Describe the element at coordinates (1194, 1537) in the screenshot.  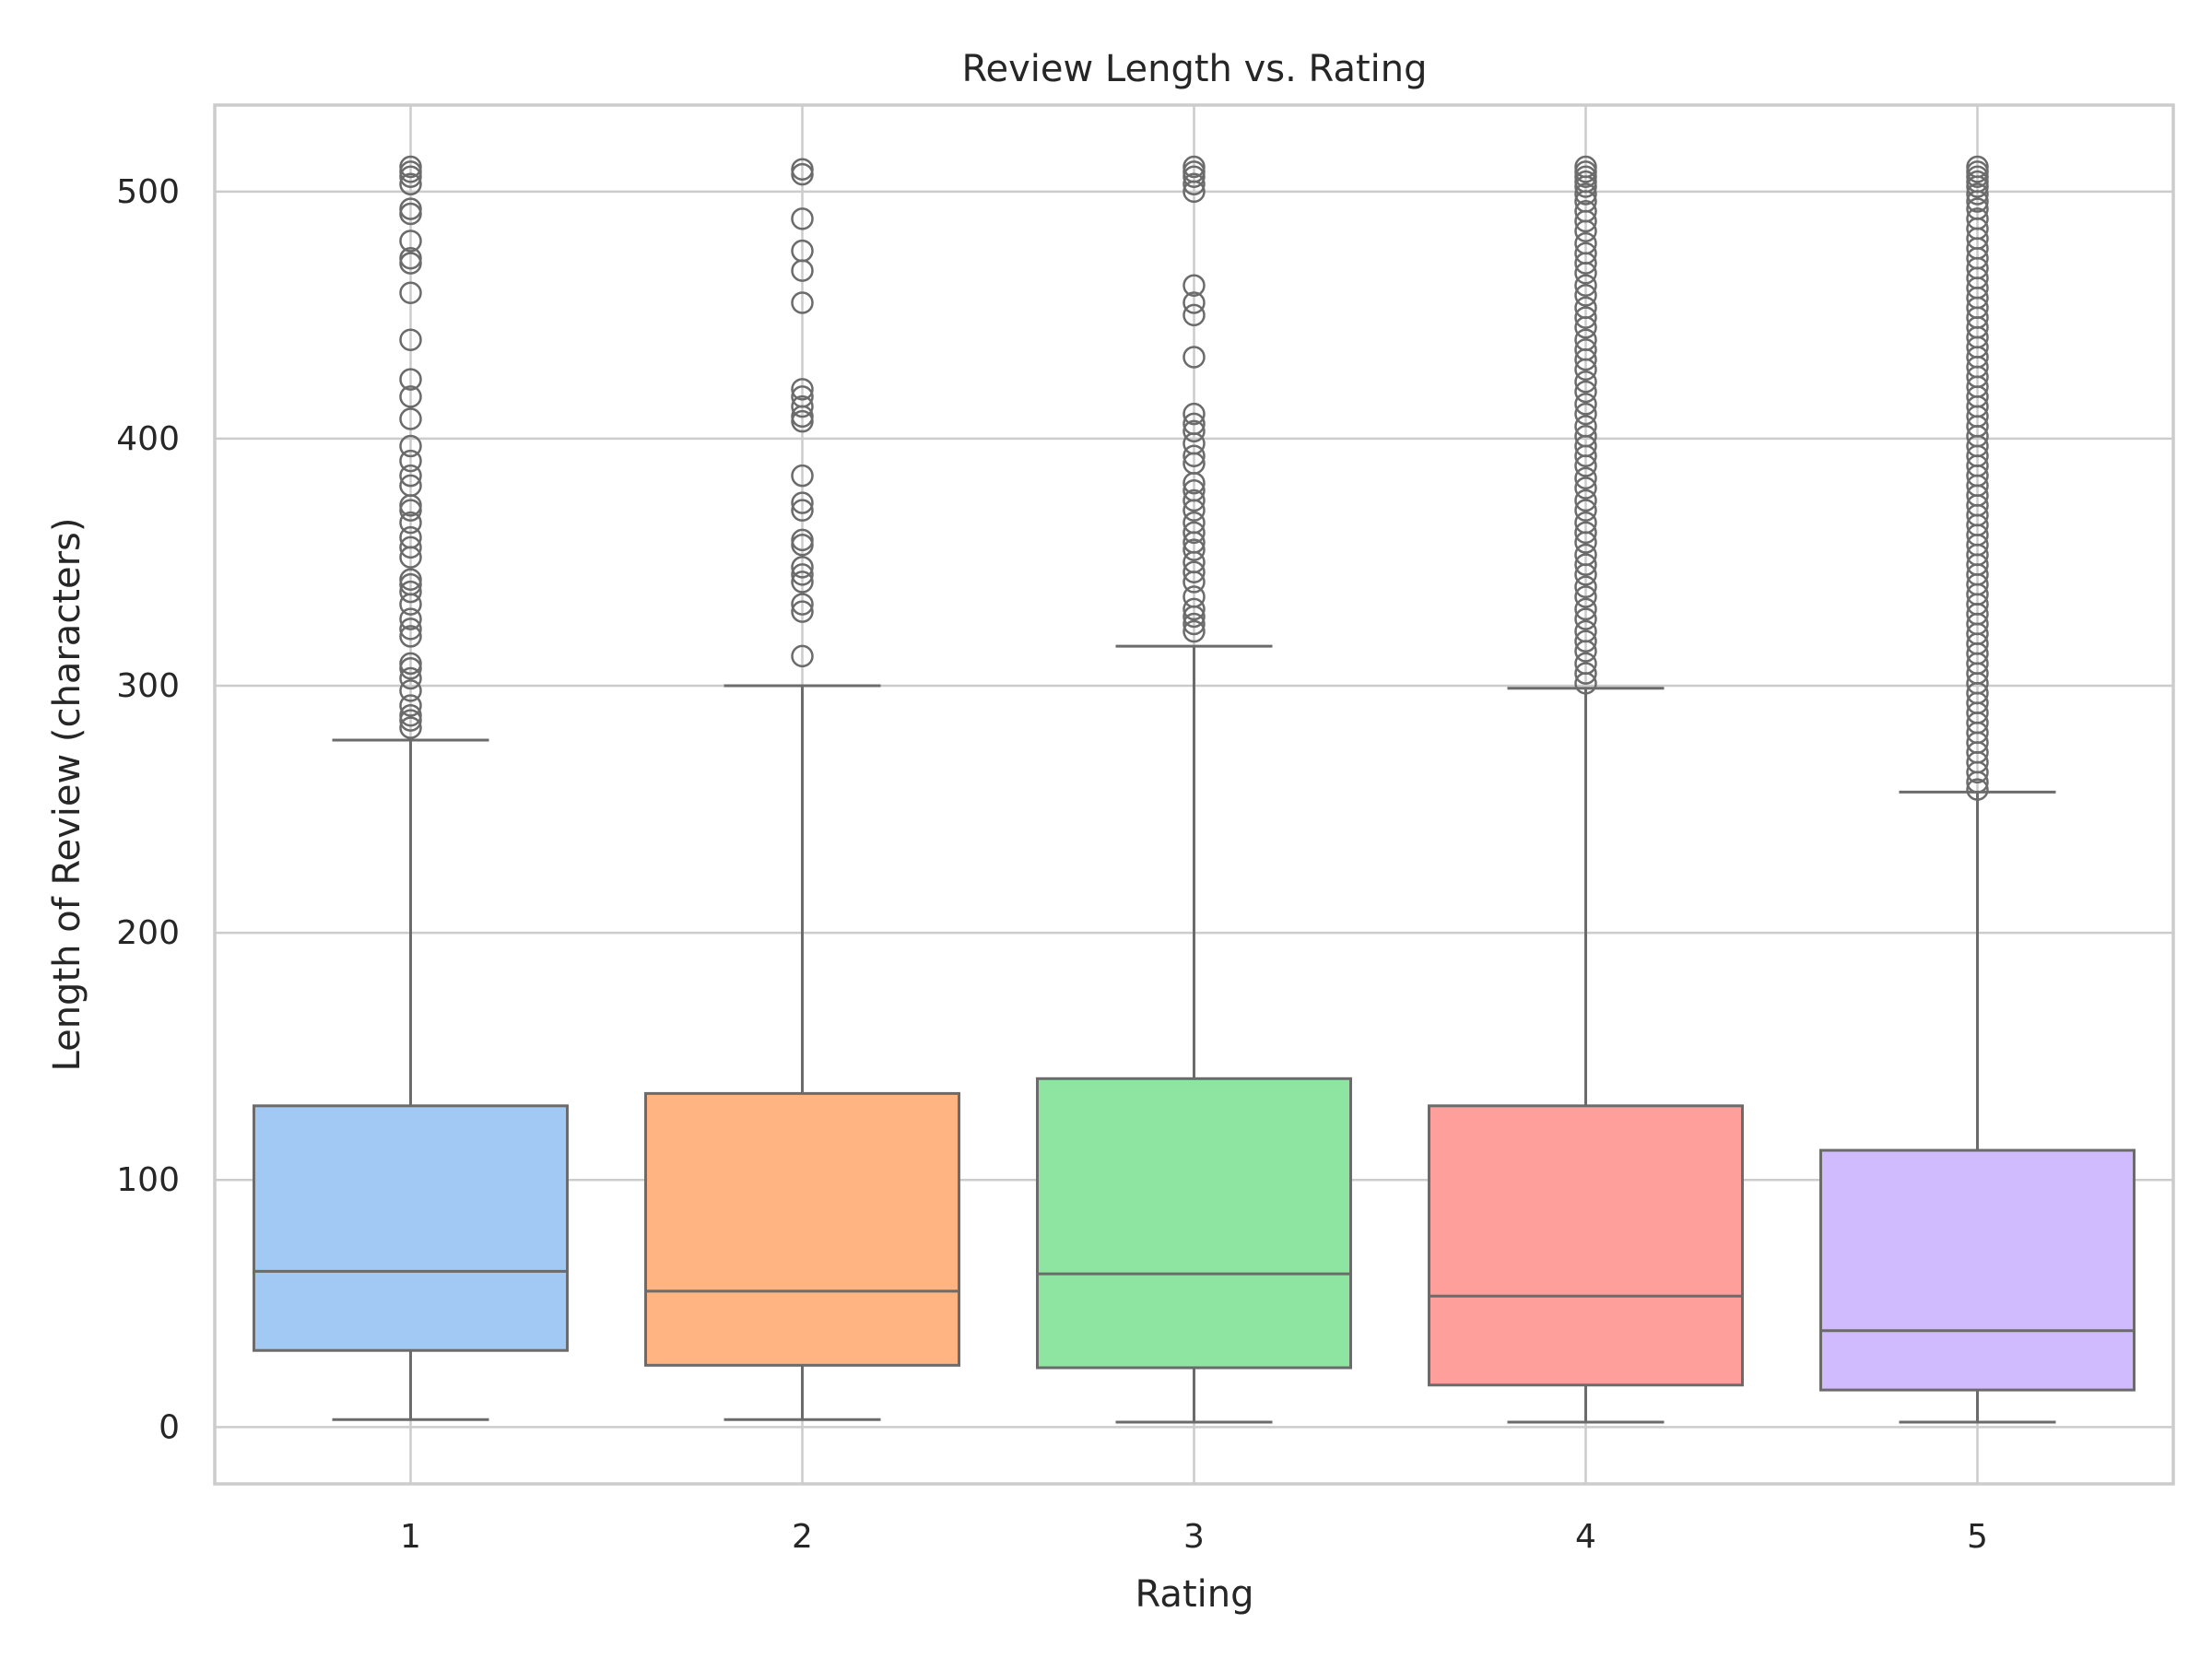
I see `x-tick-label: 3` at that location.